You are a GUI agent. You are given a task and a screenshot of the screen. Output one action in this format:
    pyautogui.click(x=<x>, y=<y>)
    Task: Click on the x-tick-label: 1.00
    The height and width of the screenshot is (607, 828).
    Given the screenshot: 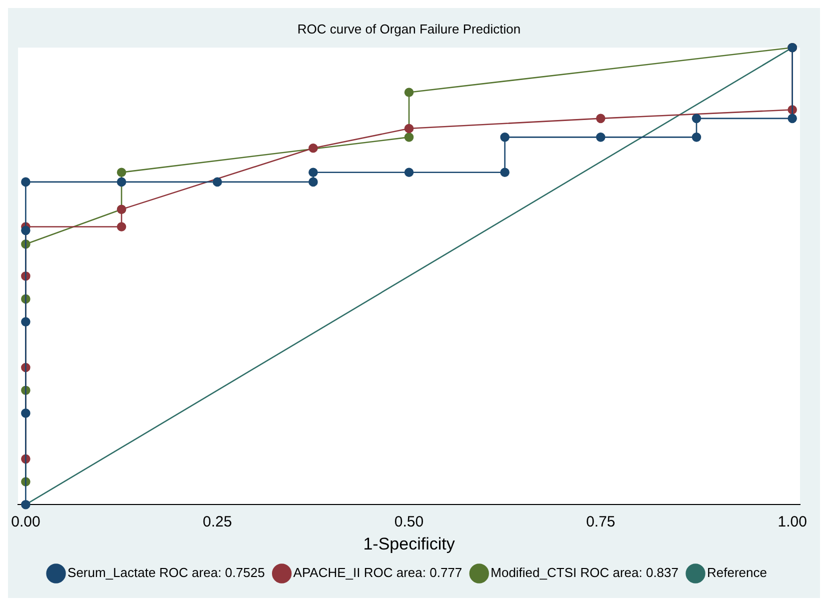 What is the action you would take?
    pyautogui.click(x=792, y=522)
    